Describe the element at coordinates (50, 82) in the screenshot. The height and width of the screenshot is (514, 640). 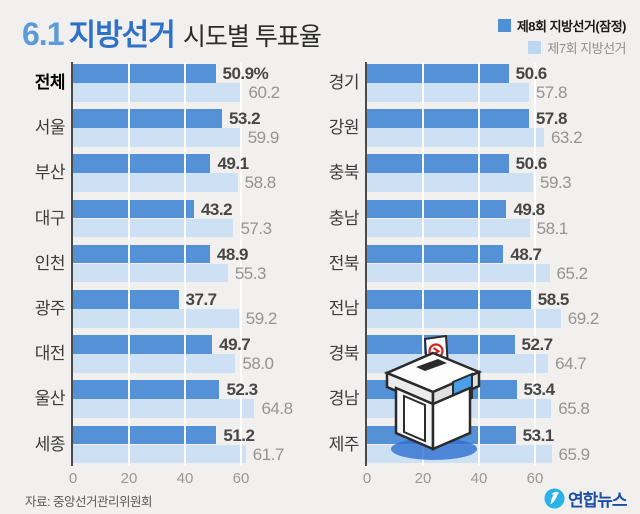
I see `category-label: 전체` at that location.